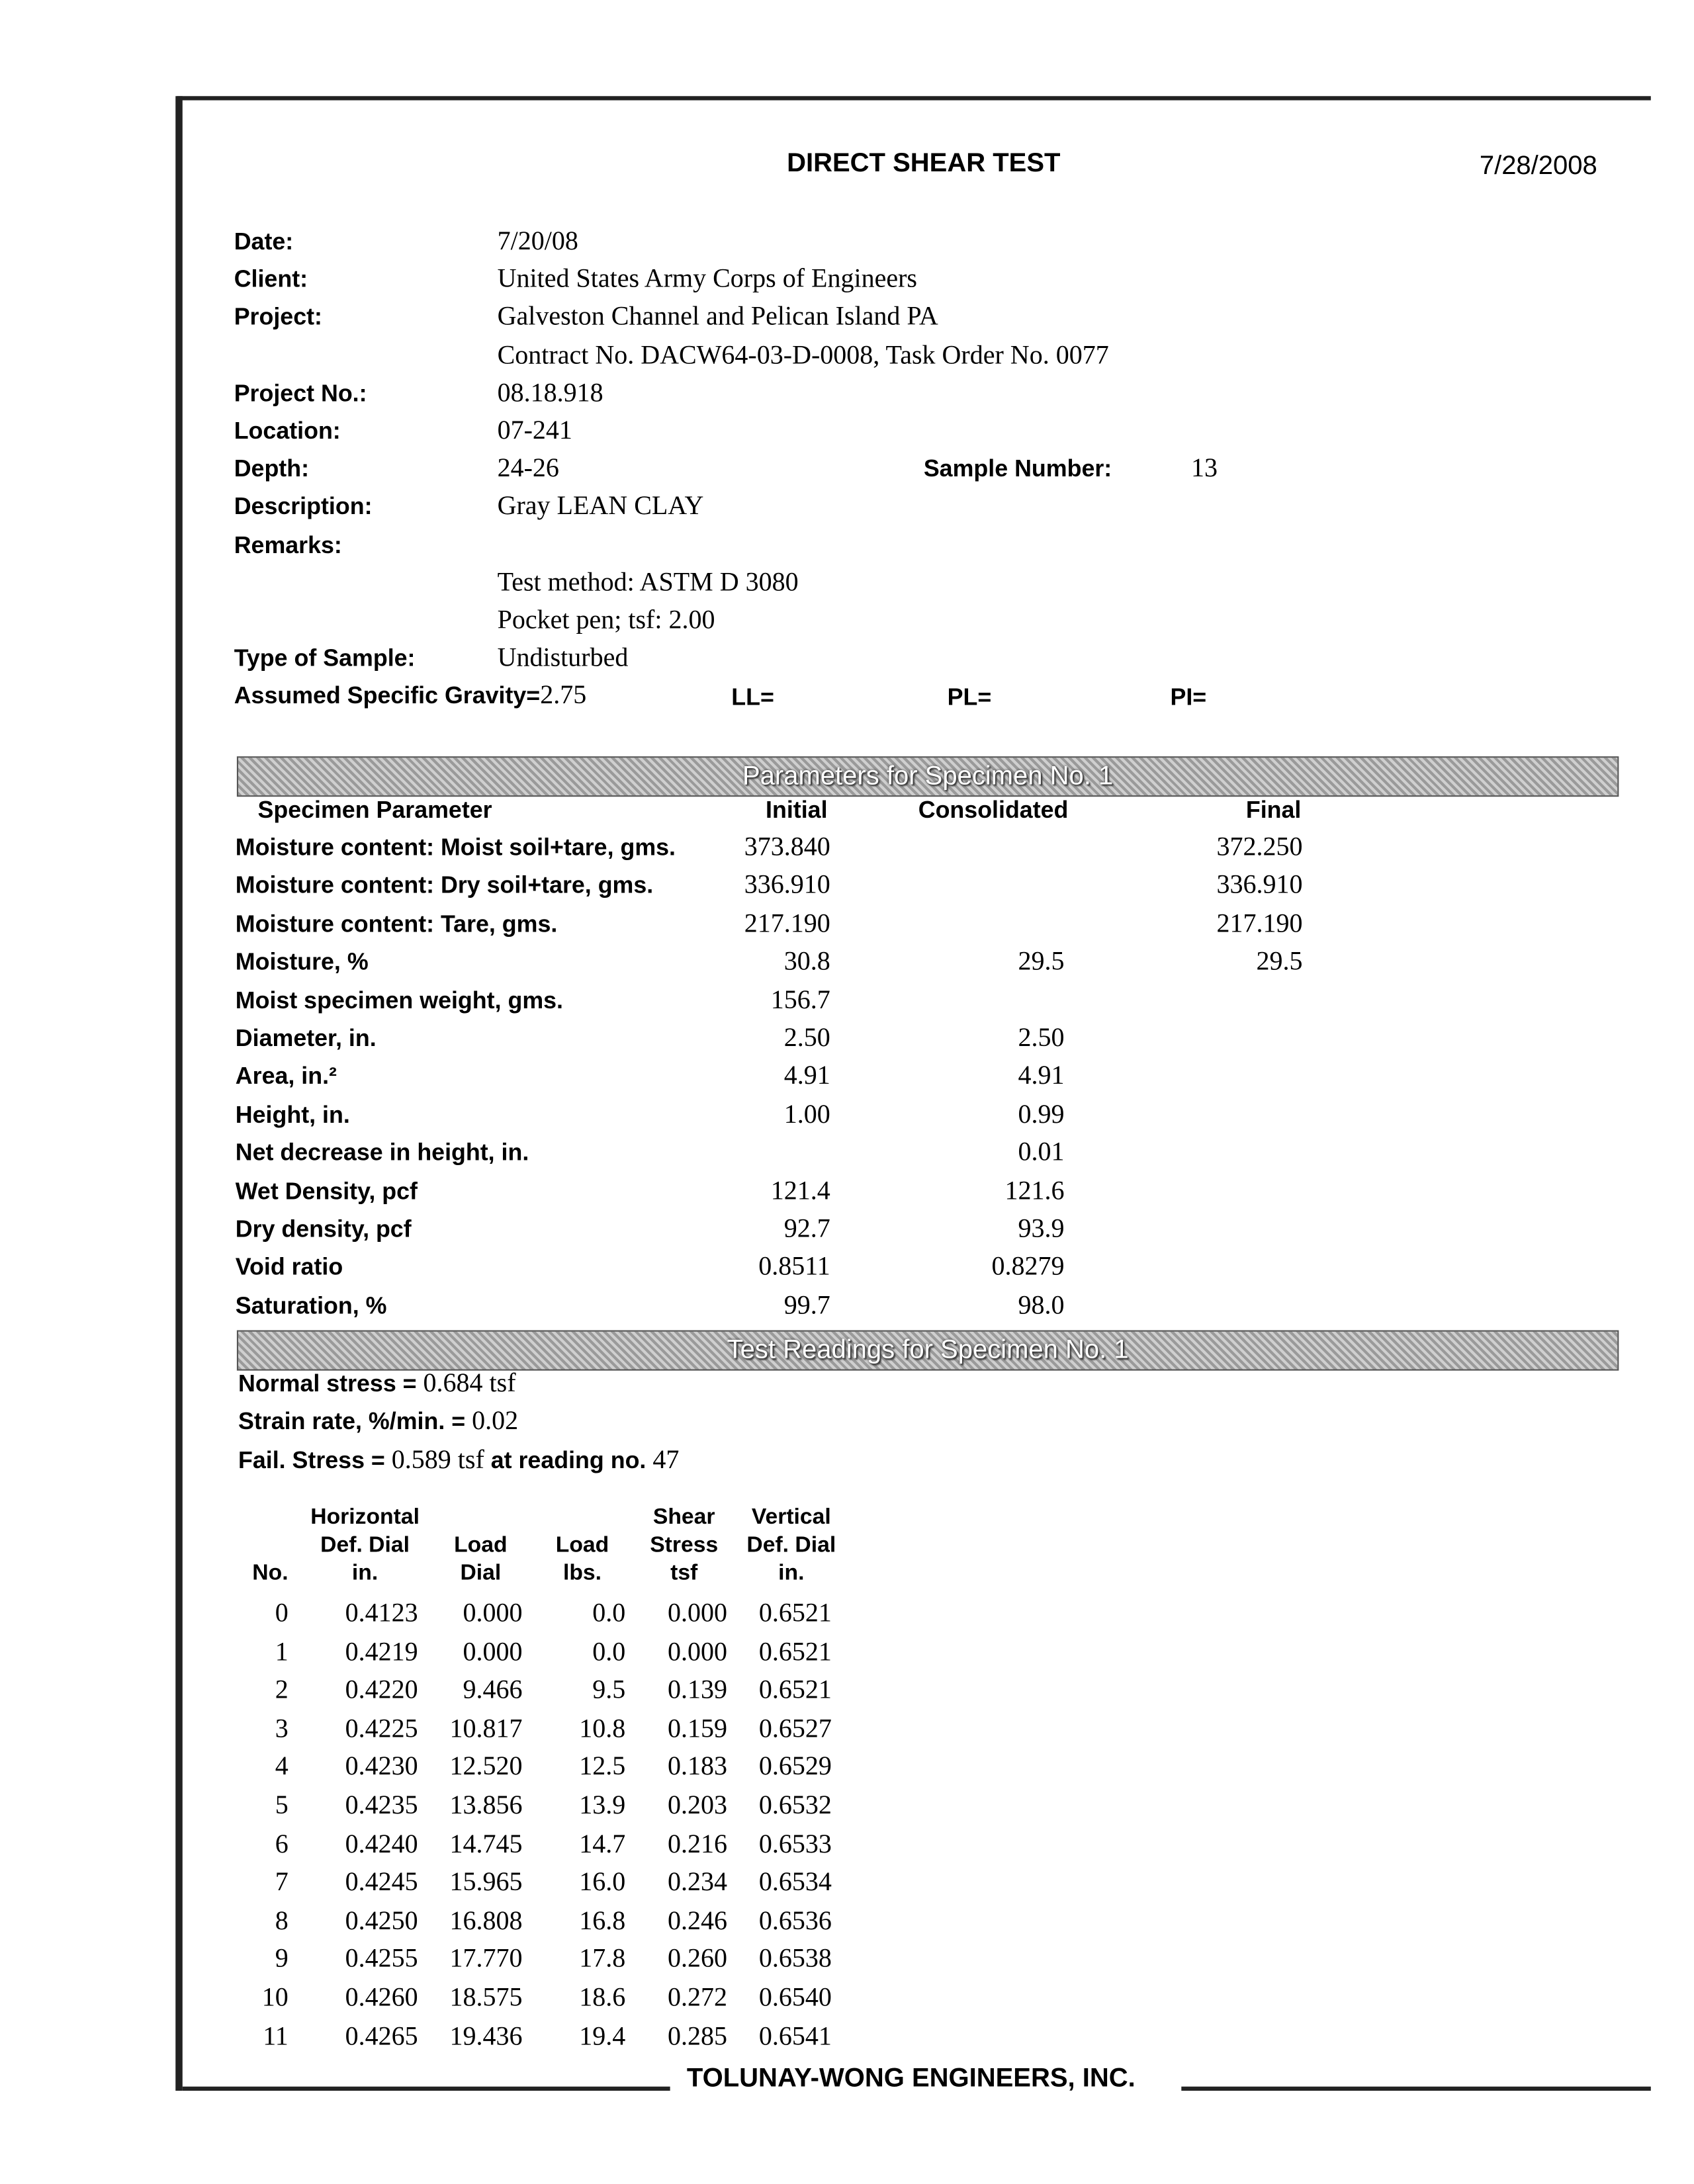 The width and height of the screenshot is (1694, 2184). I want to click on normal-stress-value: 0.684 tsf, so click(470, 1384).